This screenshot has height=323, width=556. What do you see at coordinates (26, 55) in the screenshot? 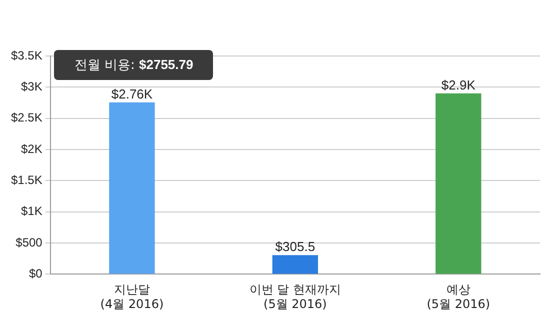
I see `y-tick-label: $3.5K` at bounding box center [26, 55].